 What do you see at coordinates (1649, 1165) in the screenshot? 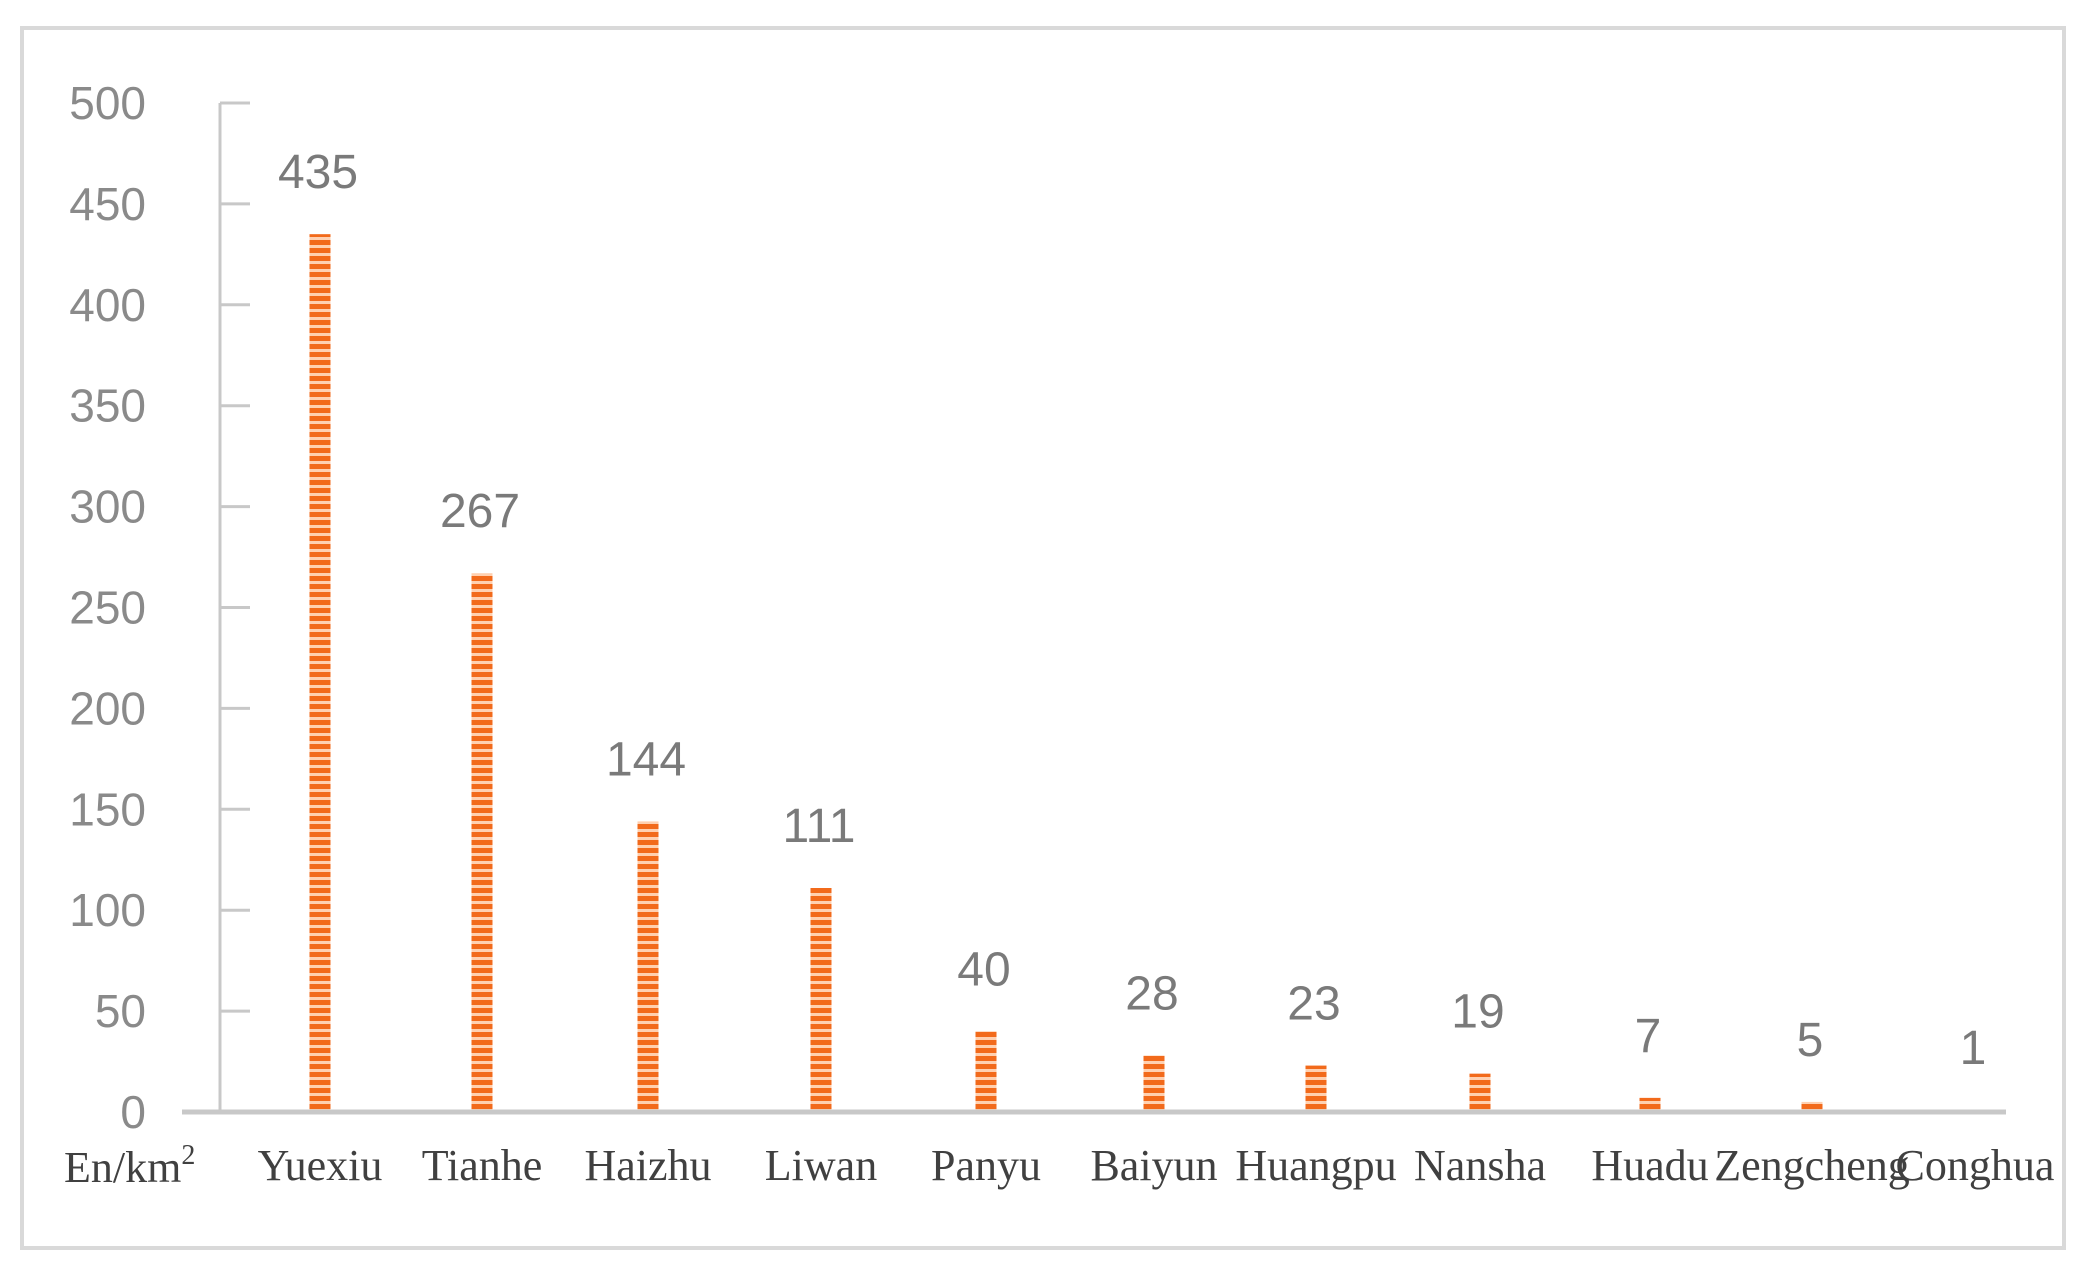
I see `category-label-huadu: Huadu` at bounding box center [1649, 1165].